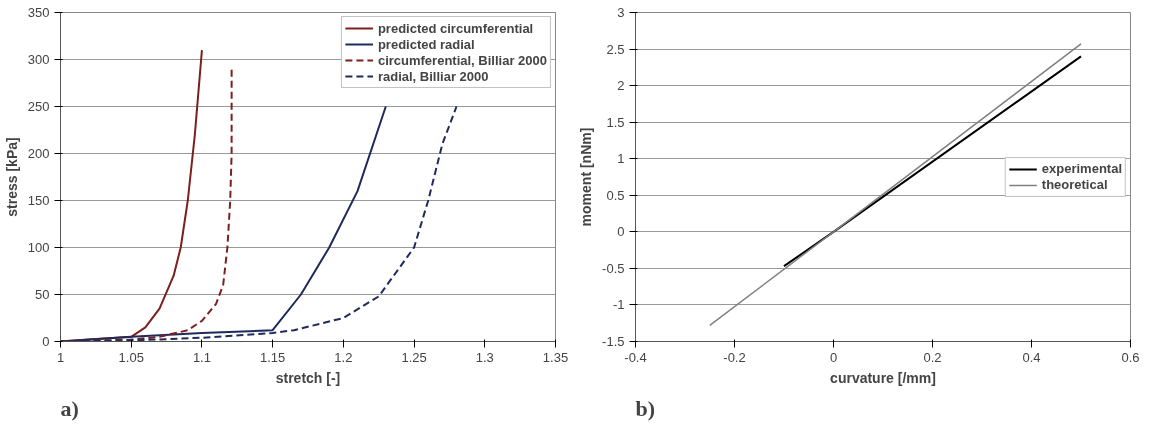  Describe the element at coordinates (414, 357) in the screenshot. I see `x-tick-label: 1.25` at that location.